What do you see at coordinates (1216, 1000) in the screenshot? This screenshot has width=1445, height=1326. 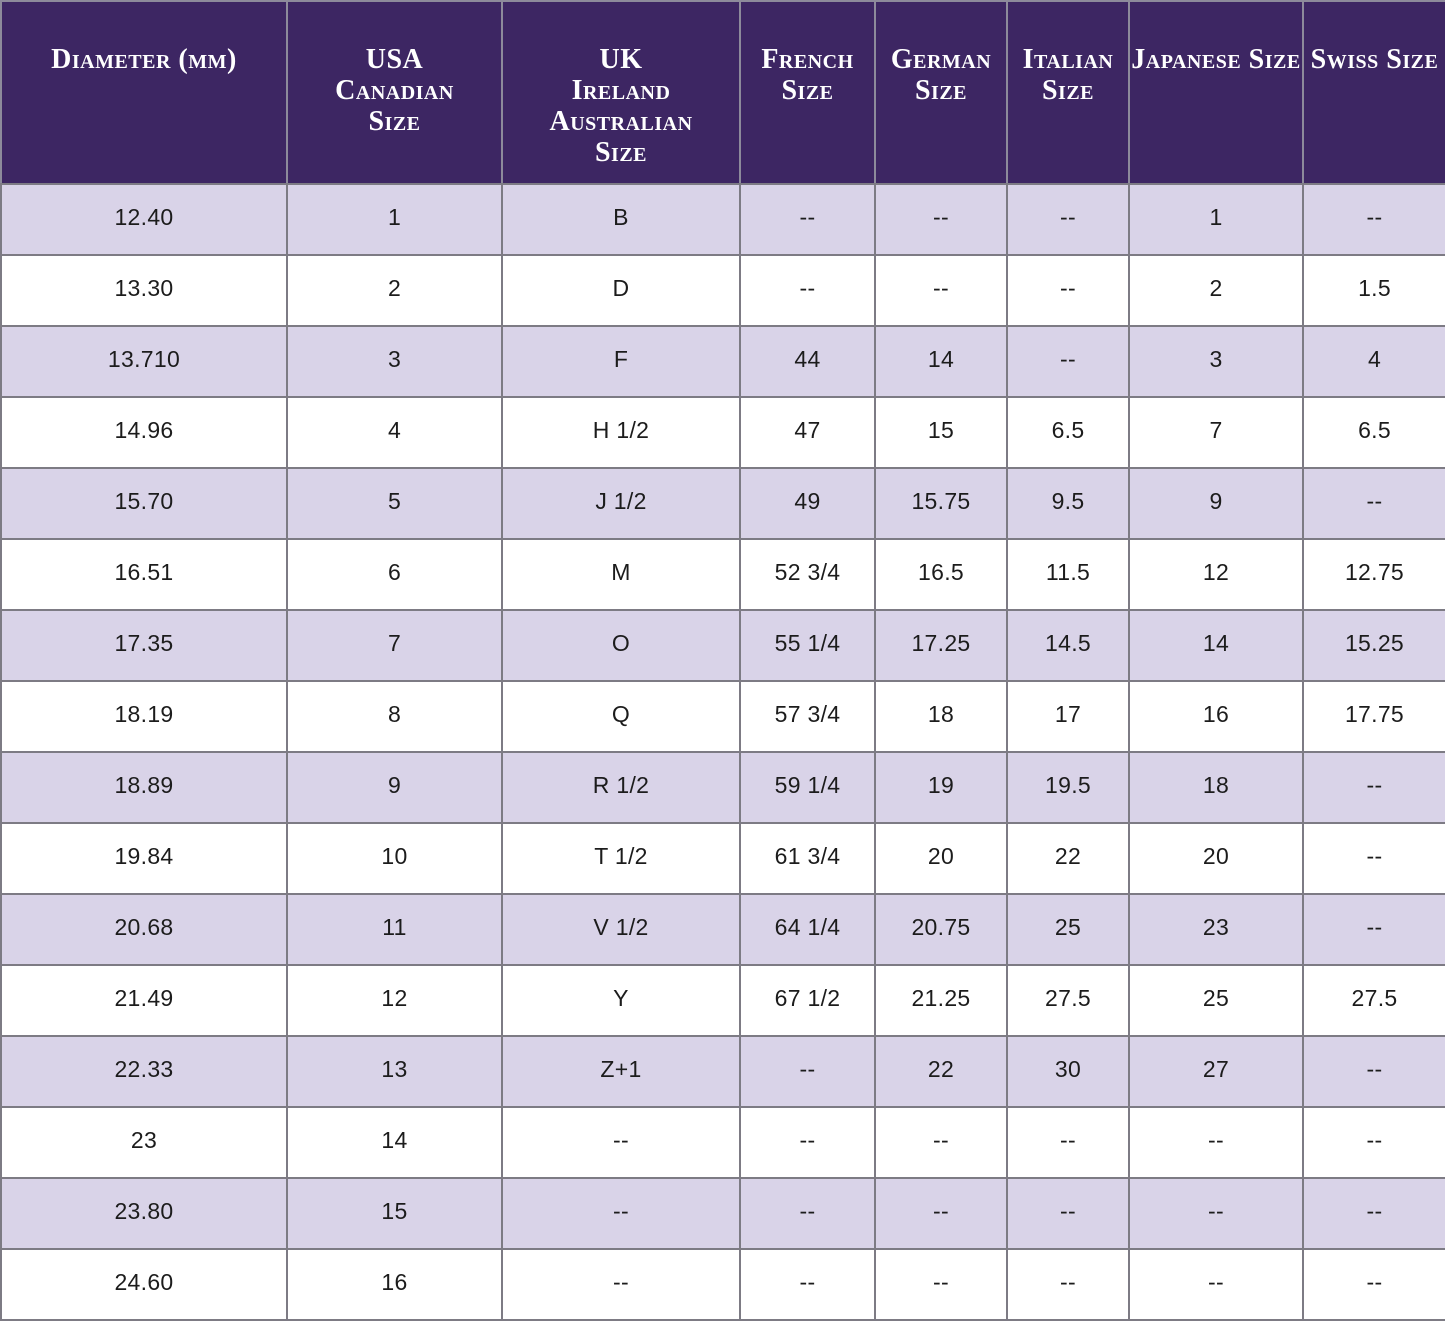 I see `table-cell-japanese-size: 25` at bounding box center [1216, 1000].